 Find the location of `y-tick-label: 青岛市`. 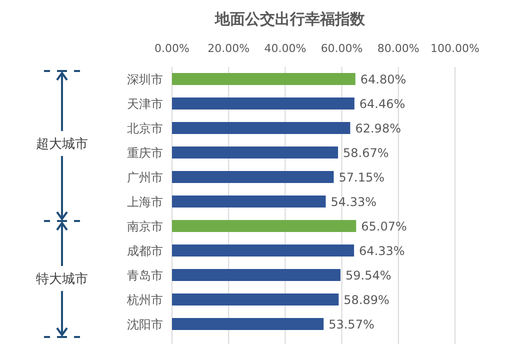

y-tick-label: 青岛市 is located at coordinates (145, 275).